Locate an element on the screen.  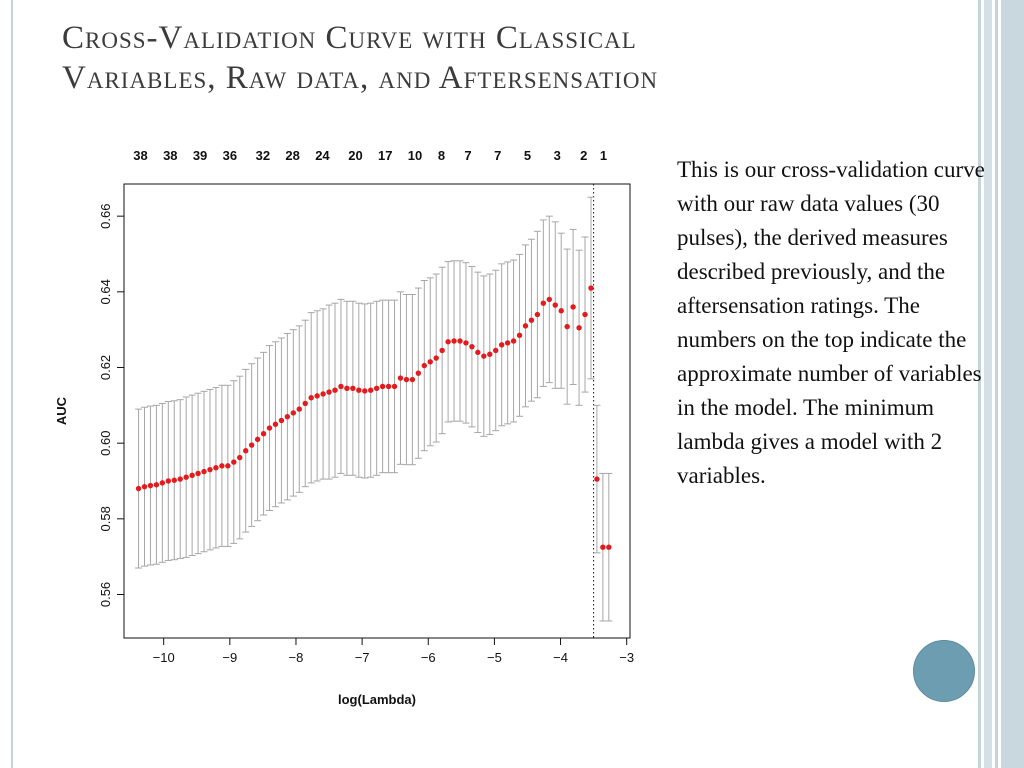
top-nvars-label: 5 is located at coordinates (527, 155).